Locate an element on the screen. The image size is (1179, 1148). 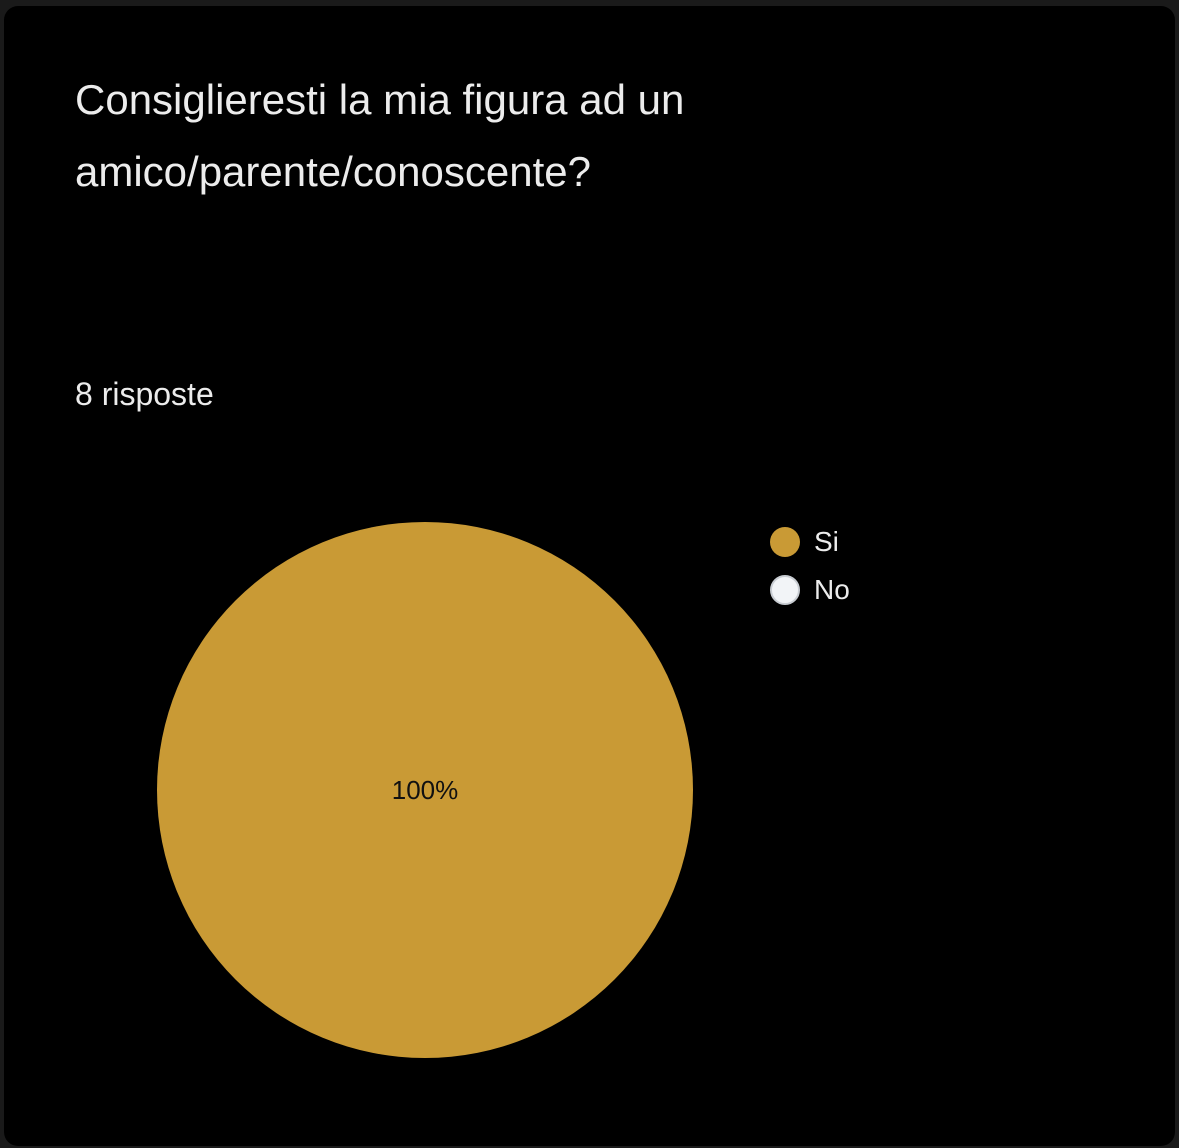
pie-slice-label: 100% is located at coordinates (425, 790).